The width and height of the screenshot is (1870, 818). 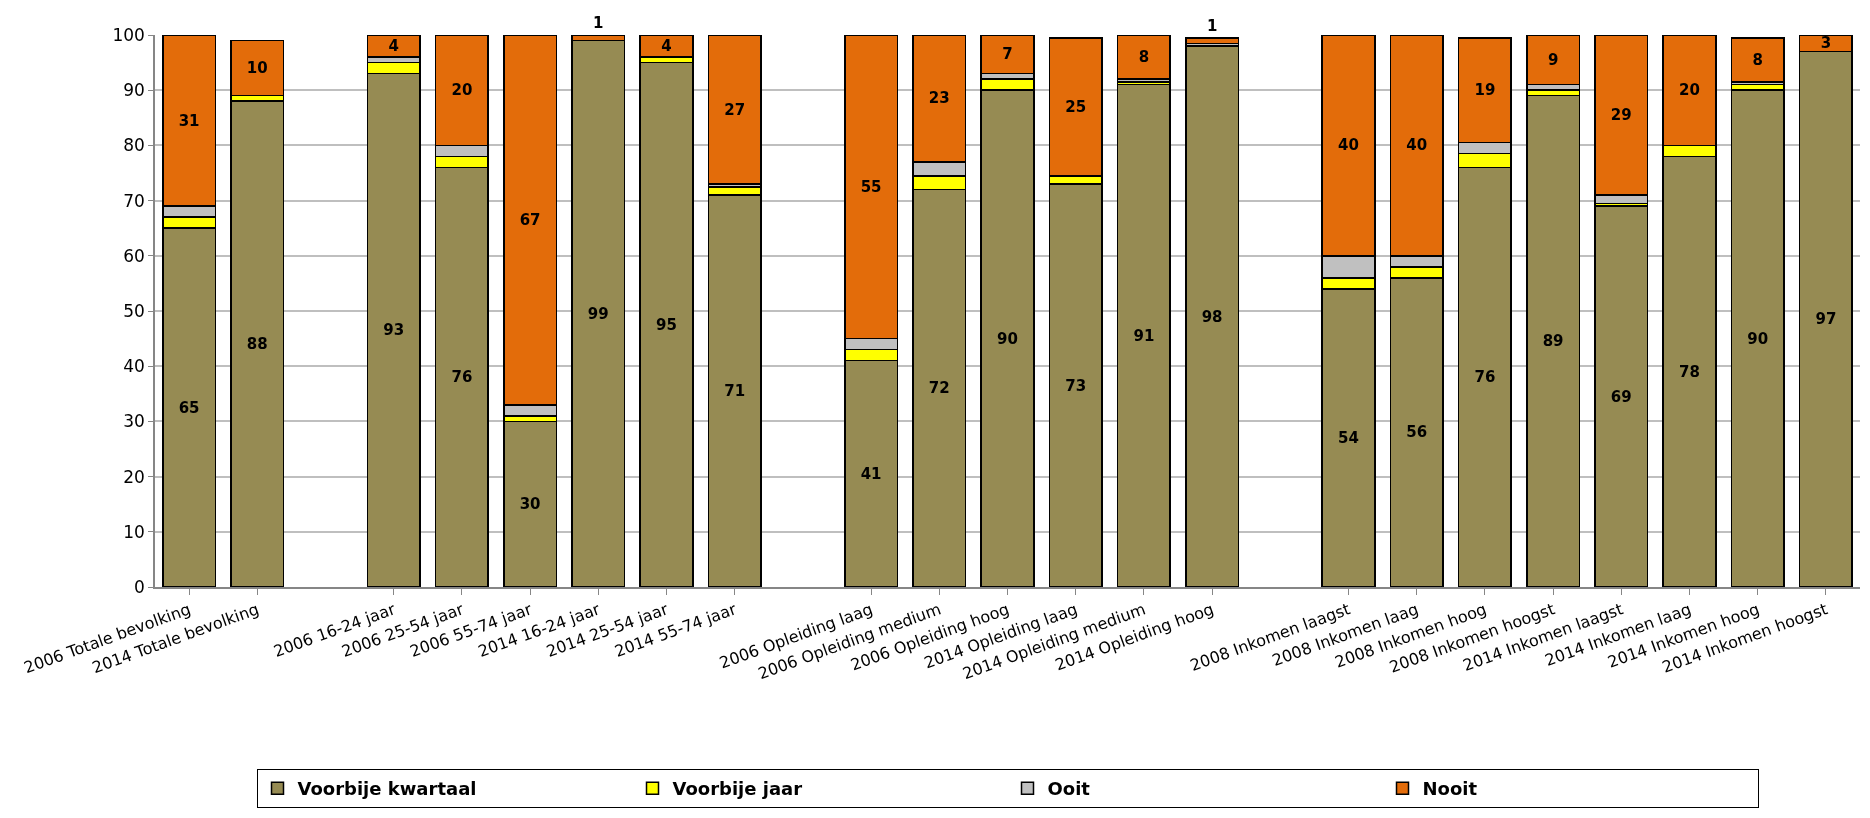 What do you see at coordinates (735, 391) in the screenshot?
I see `data-label: 71` at bounding box center [735, 391].